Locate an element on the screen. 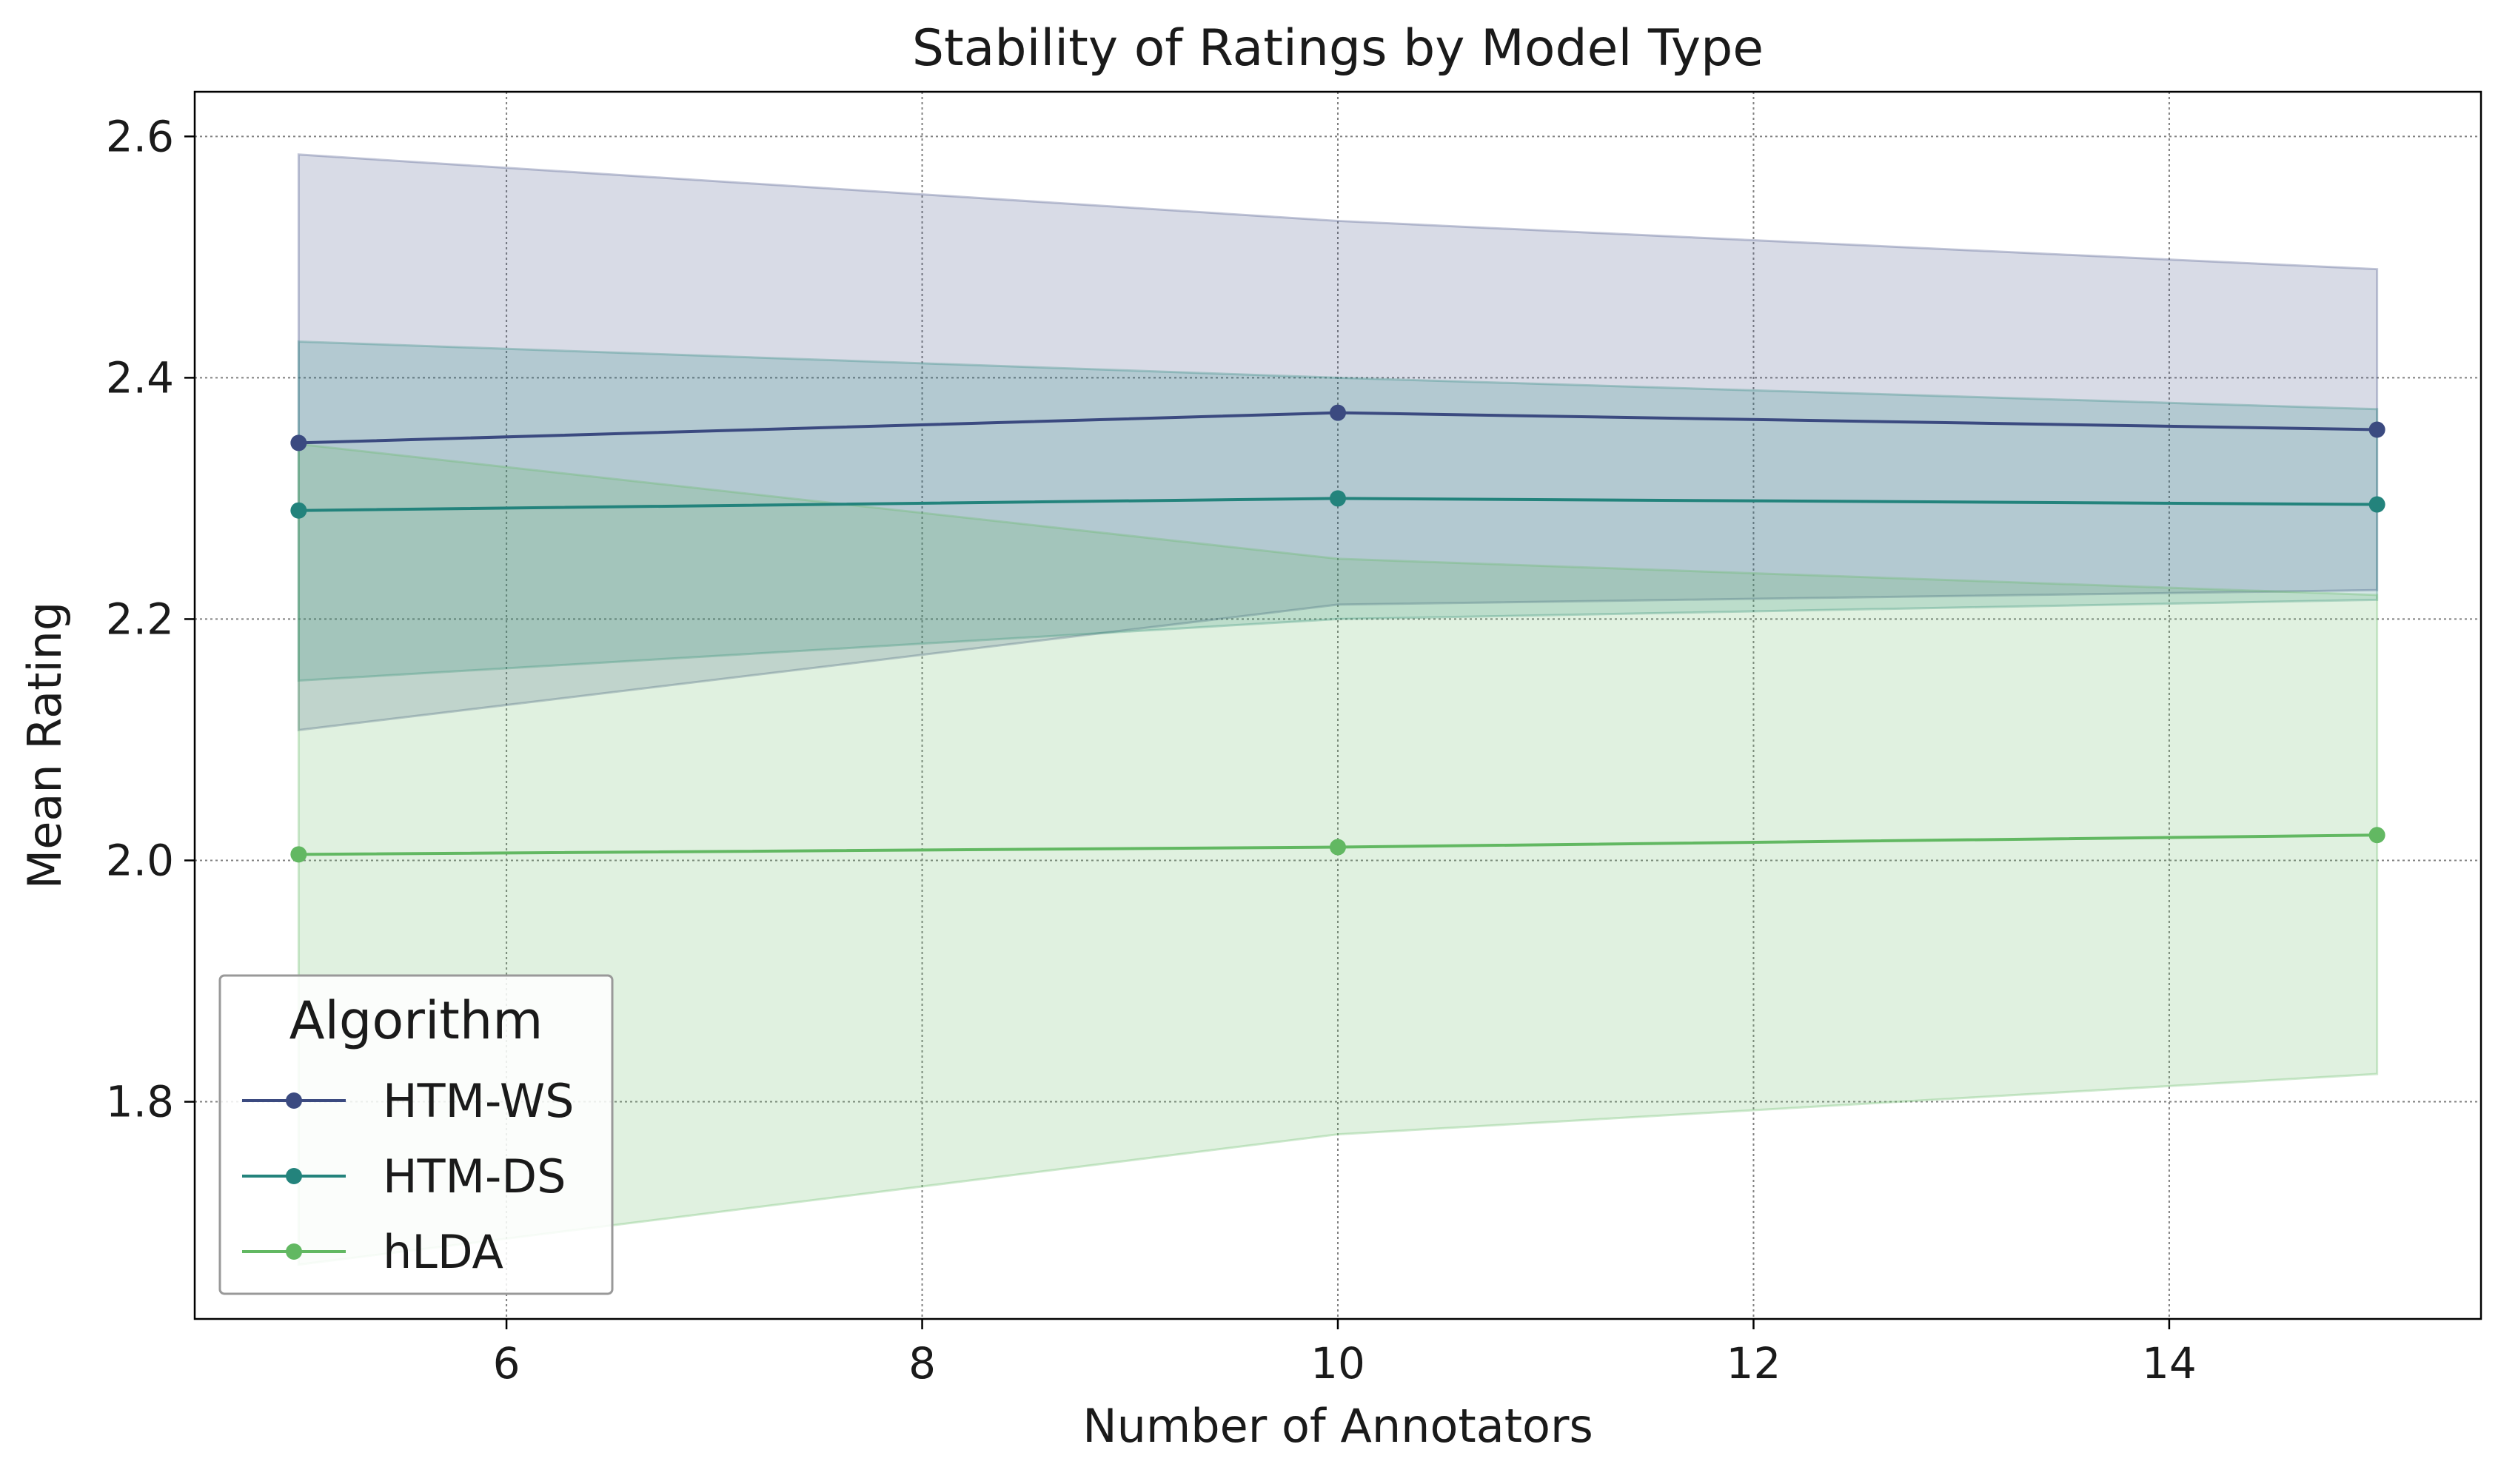 This screenshot has height=1484, width=2518. x-tick-label: 10 is located at coordinates (1337, 1363).